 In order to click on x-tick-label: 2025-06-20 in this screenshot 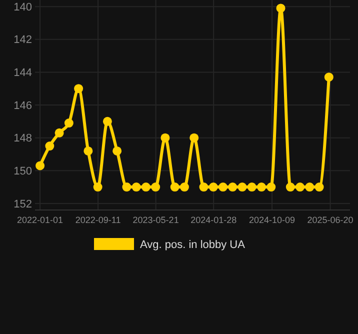, I will do `click(330, 220)`.